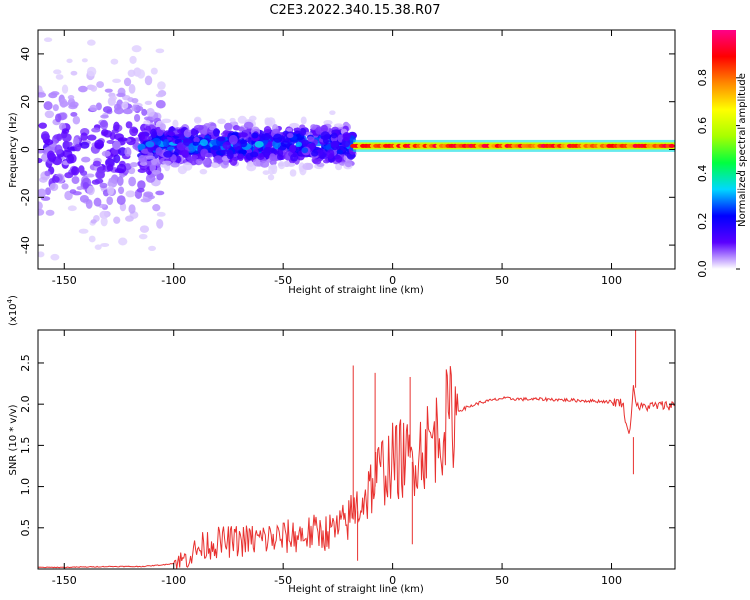 The height and width of the screenshot is (600, 750). What do you see at coordinates (611, 280) in the screenshot?
I see `spectrogram-x-tick-label: 100` at bounding box center [611, 280].